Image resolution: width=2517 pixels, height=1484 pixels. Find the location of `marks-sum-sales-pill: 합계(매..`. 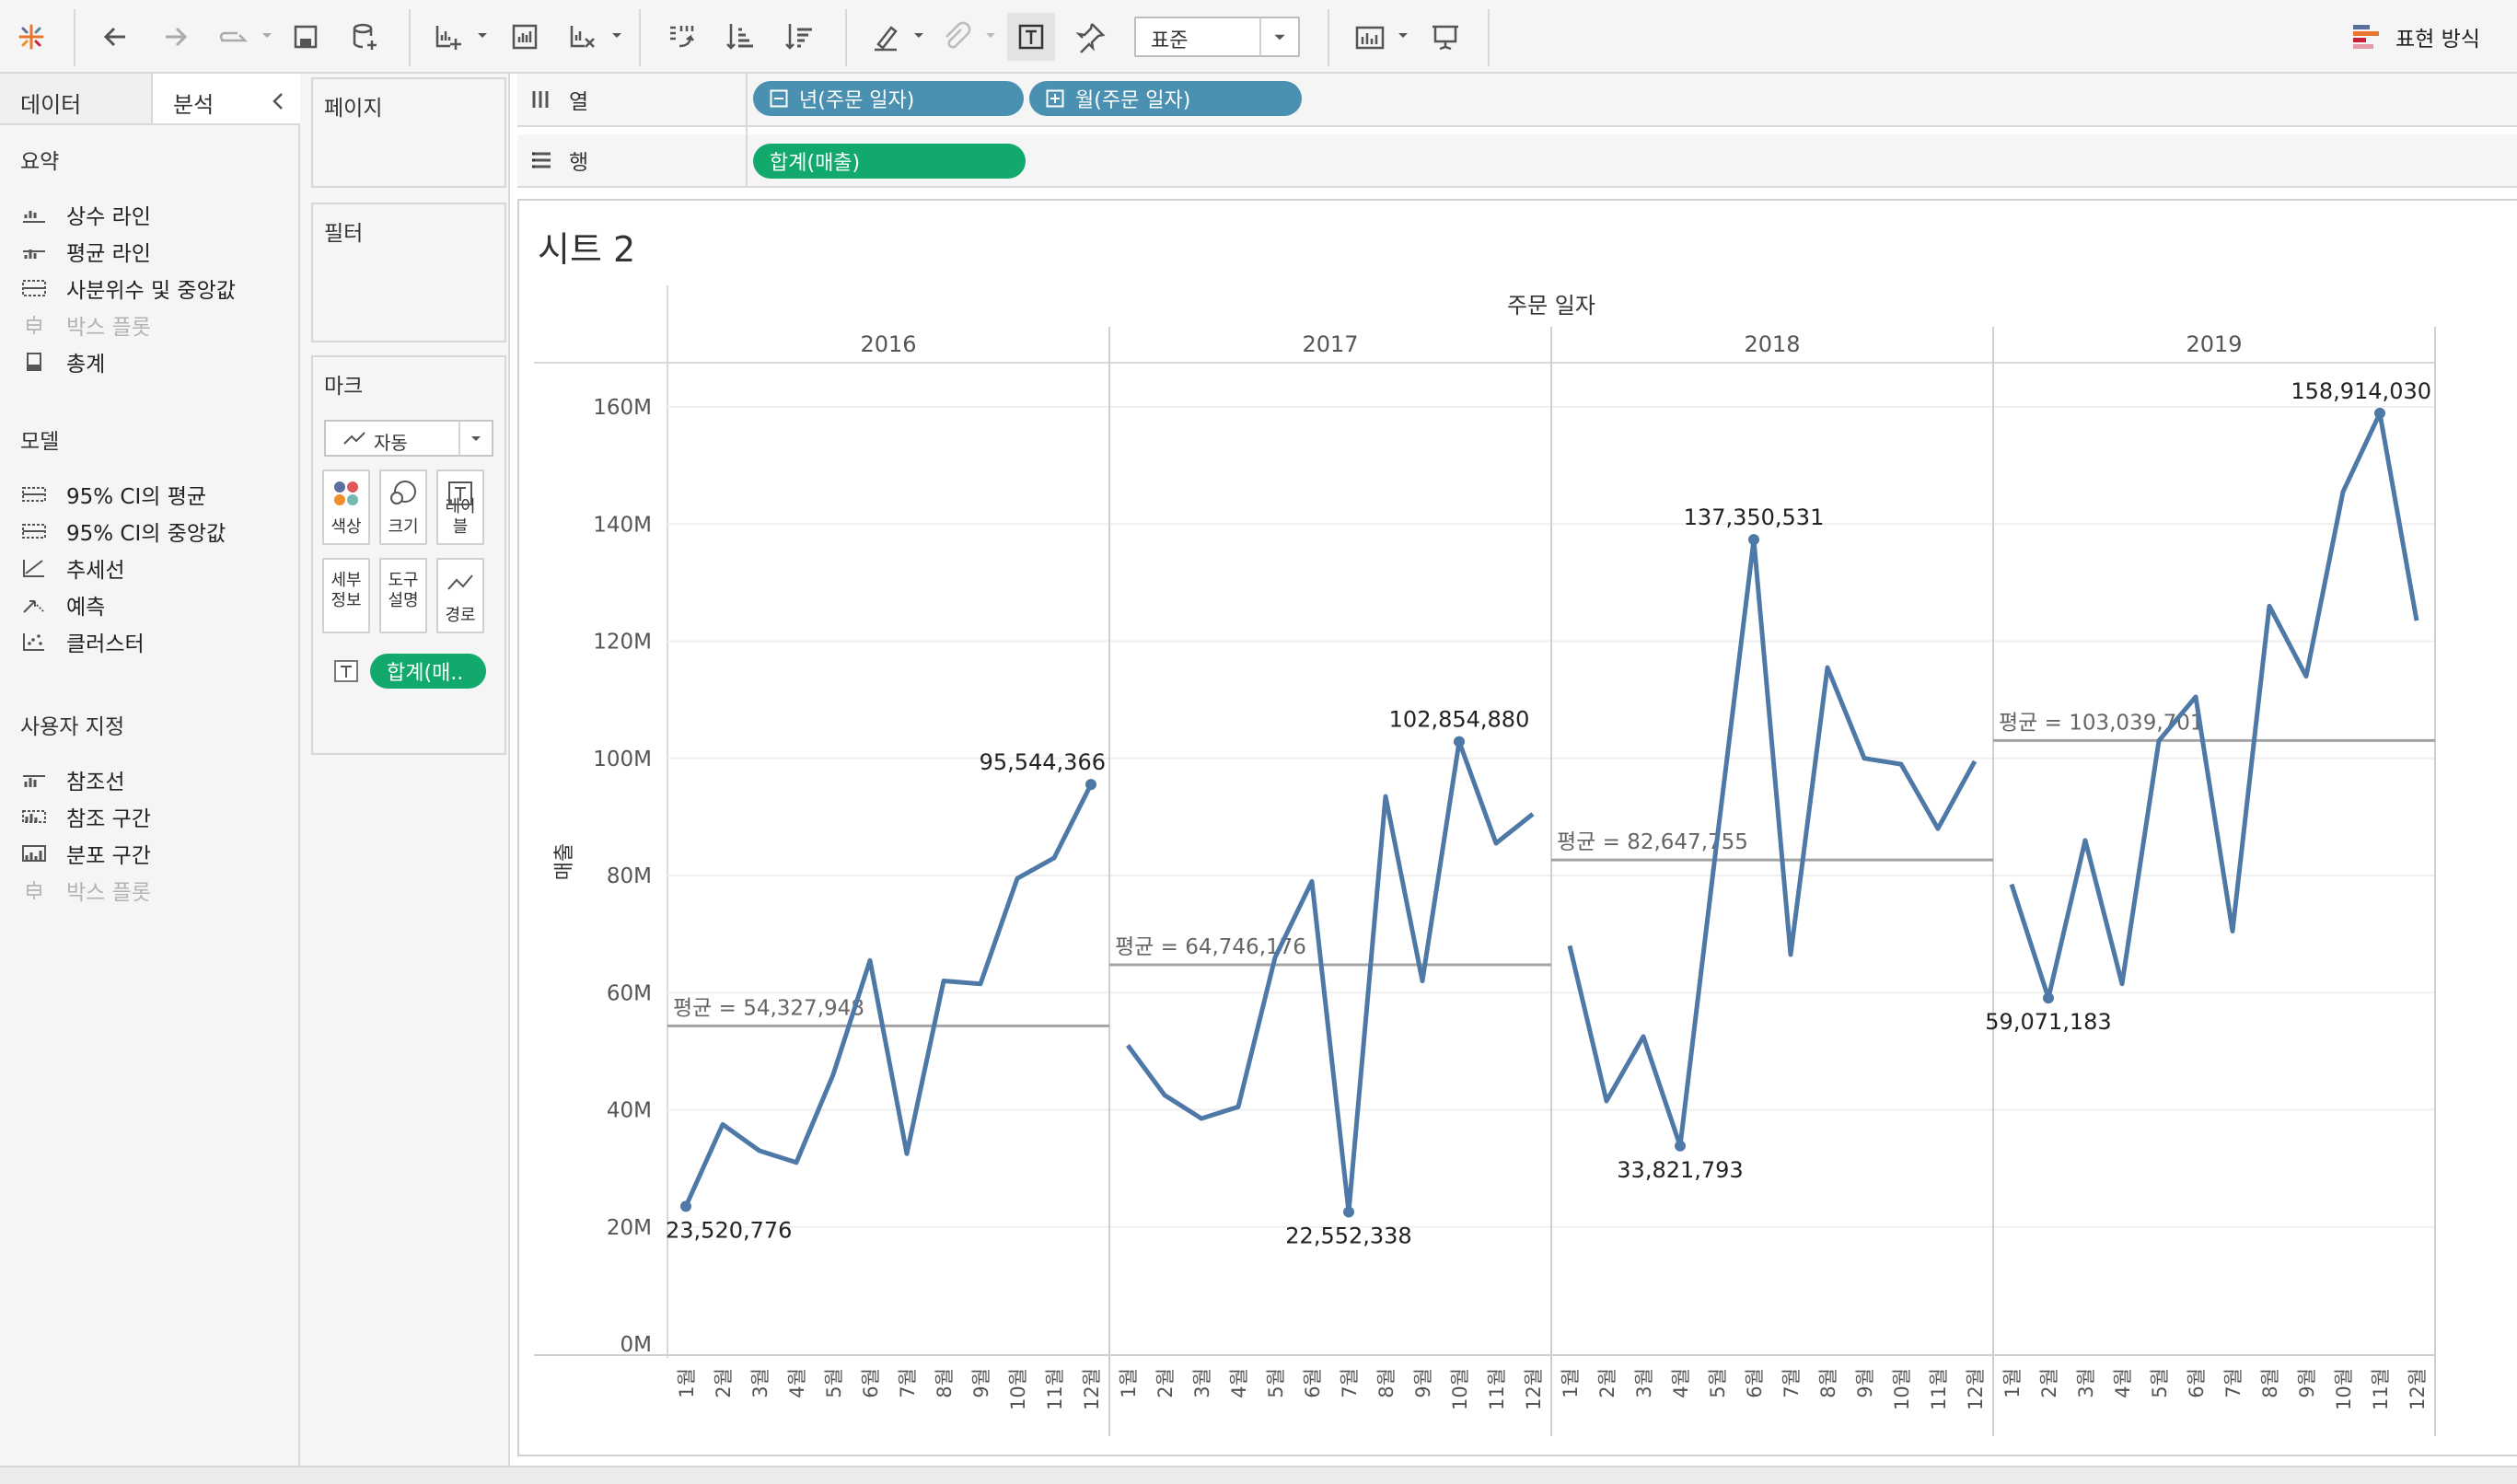

marks-sum-sales-pill: 합계(매.. is located at coordinates (428, 671).